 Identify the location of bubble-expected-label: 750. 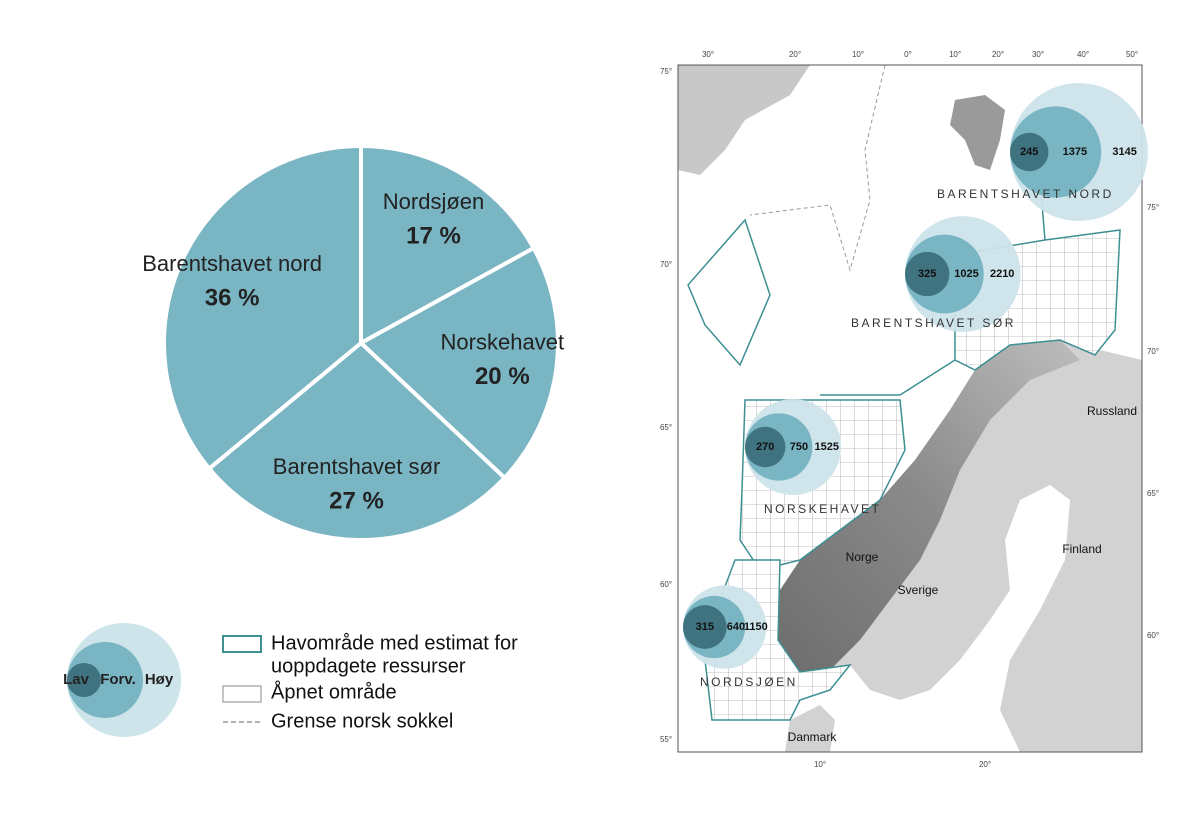
(799, 447).